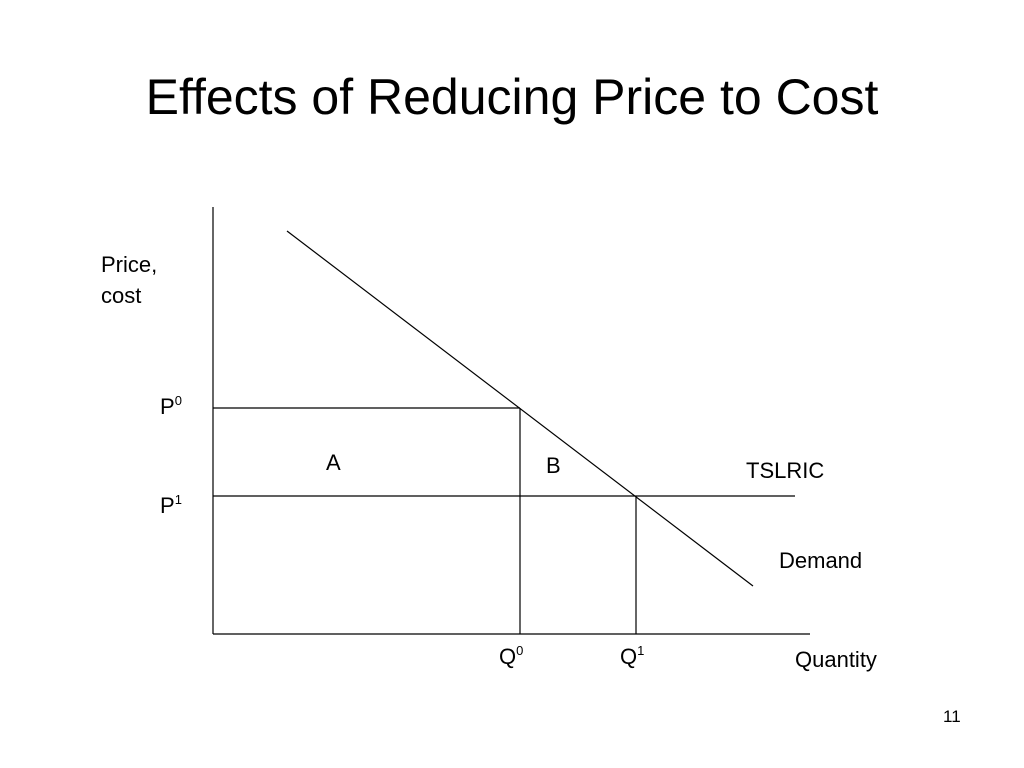  I want to click on y-axis-label: Price, cost, so click(129, 280).